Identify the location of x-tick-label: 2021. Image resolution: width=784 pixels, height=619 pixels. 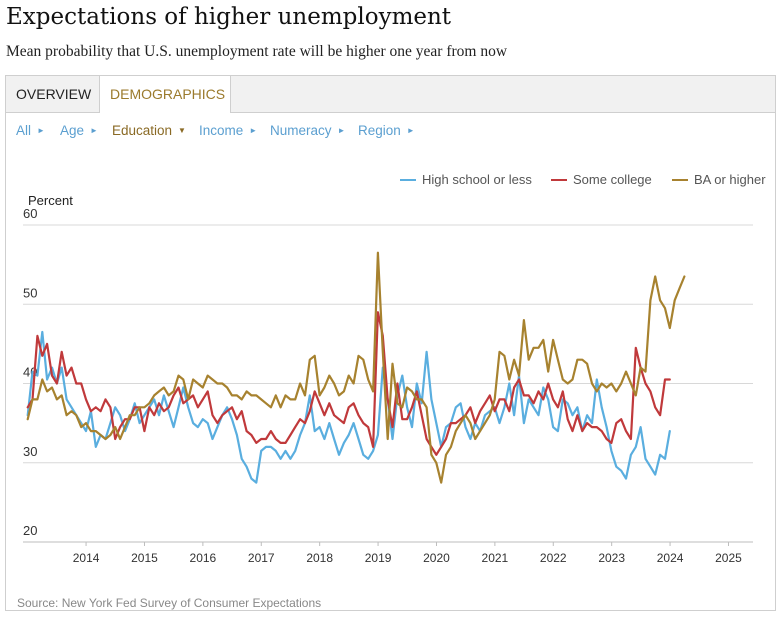
(495, 558).